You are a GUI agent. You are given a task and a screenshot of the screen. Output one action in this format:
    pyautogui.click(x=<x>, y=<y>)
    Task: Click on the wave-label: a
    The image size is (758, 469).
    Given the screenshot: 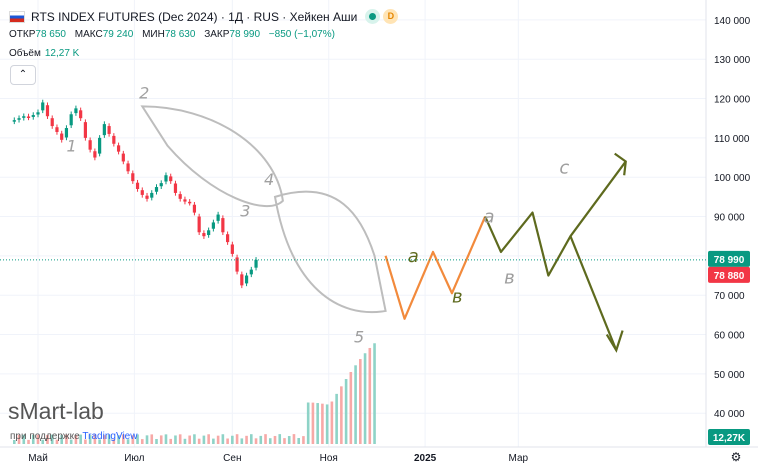 What is the action you would take?
    pyautogui.click(x=413, y=256)
    